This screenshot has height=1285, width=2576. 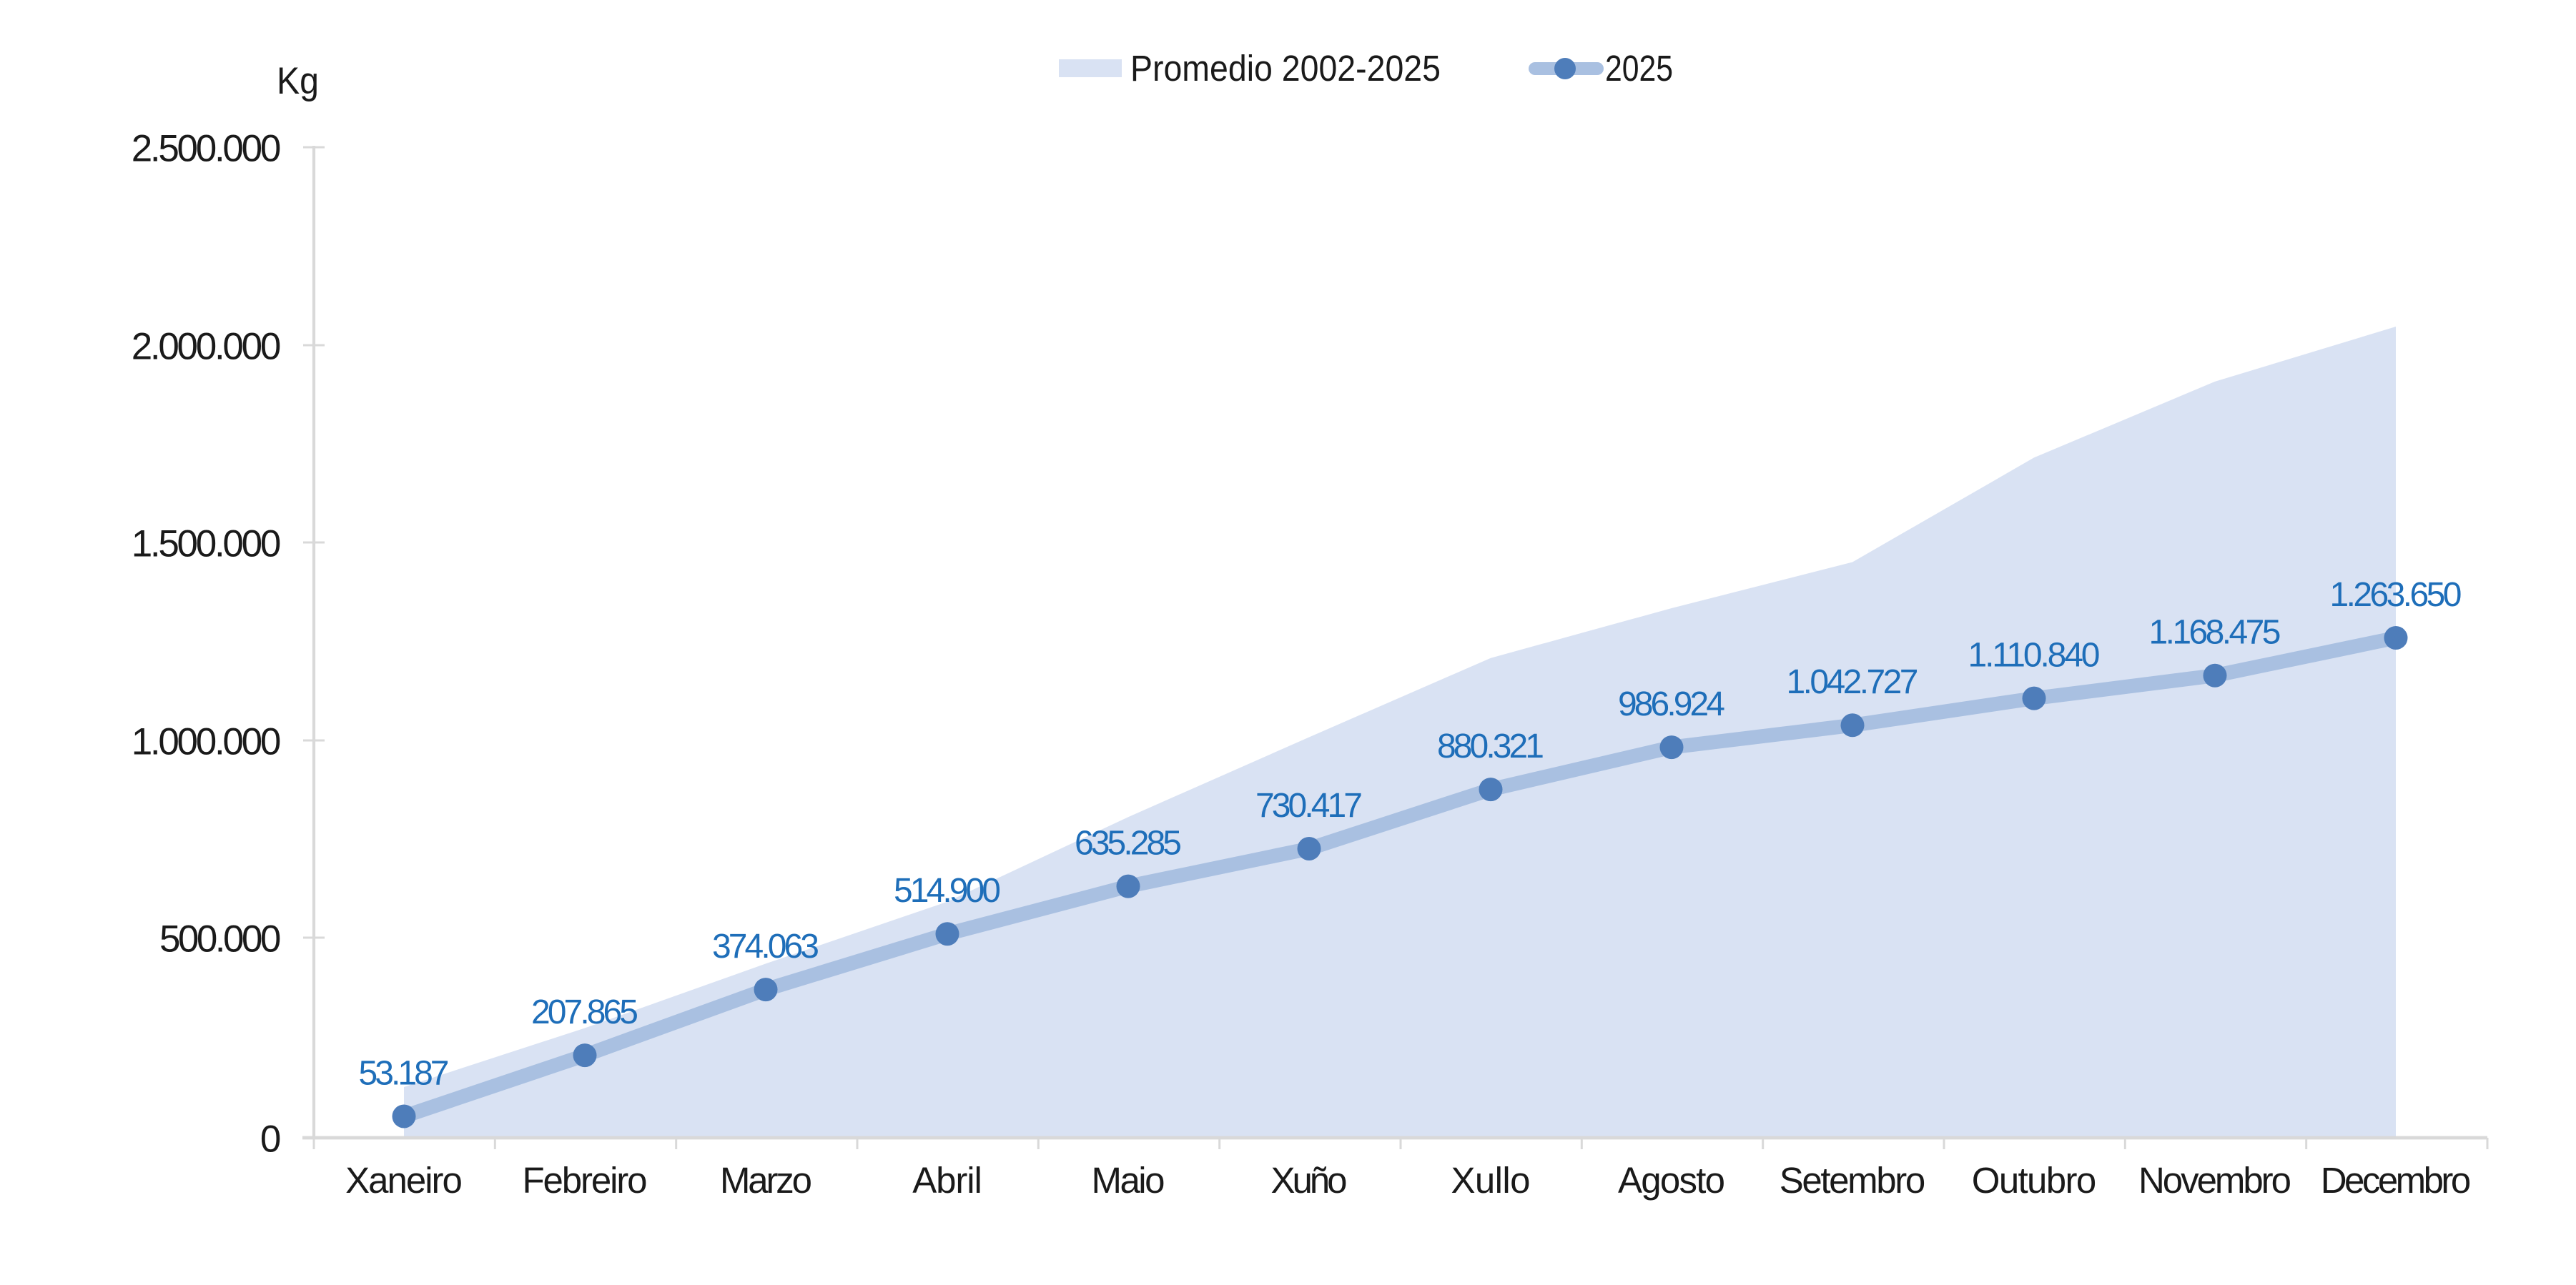 What do you see at coordinates (2396, 595) in the screenshot?
I see `svg-text: 1.263.650` at bounding box center [2396, 595].